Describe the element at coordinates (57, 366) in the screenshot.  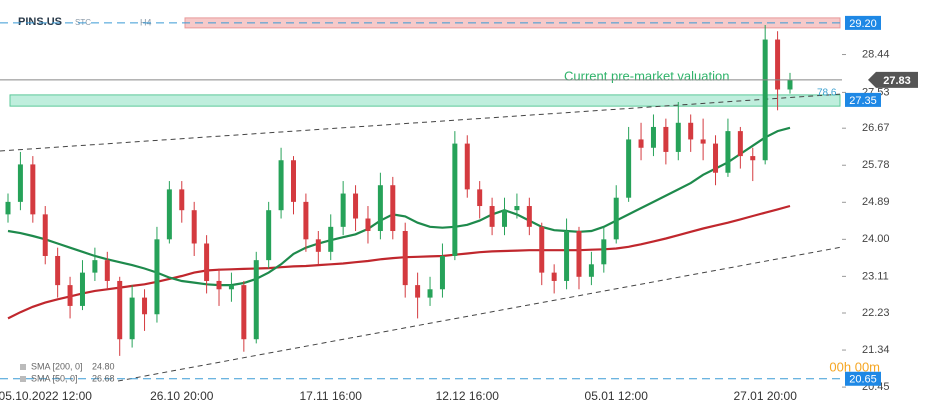
I see `legend-name: SMA [200, 0]` at that location.